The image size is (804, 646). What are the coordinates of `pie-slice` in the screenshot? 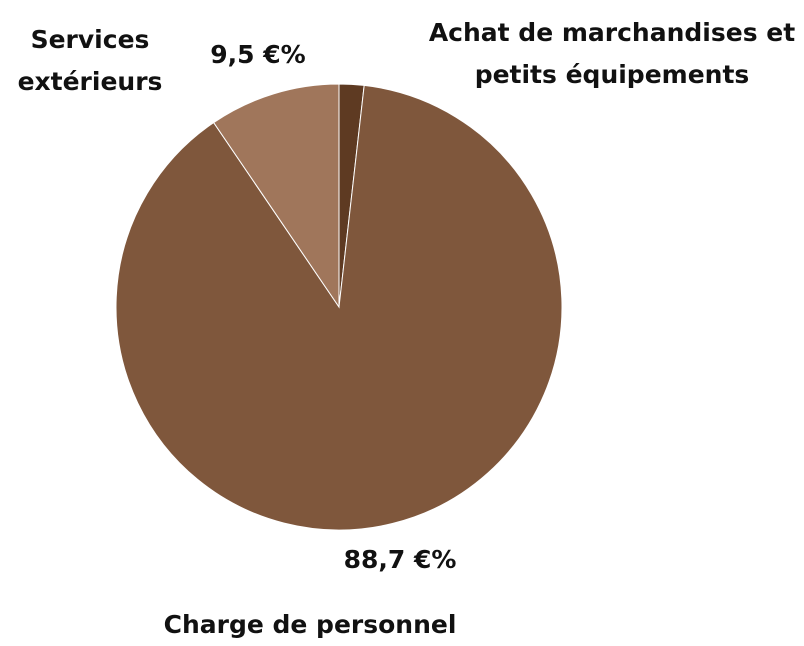 It's located at (276, 196).